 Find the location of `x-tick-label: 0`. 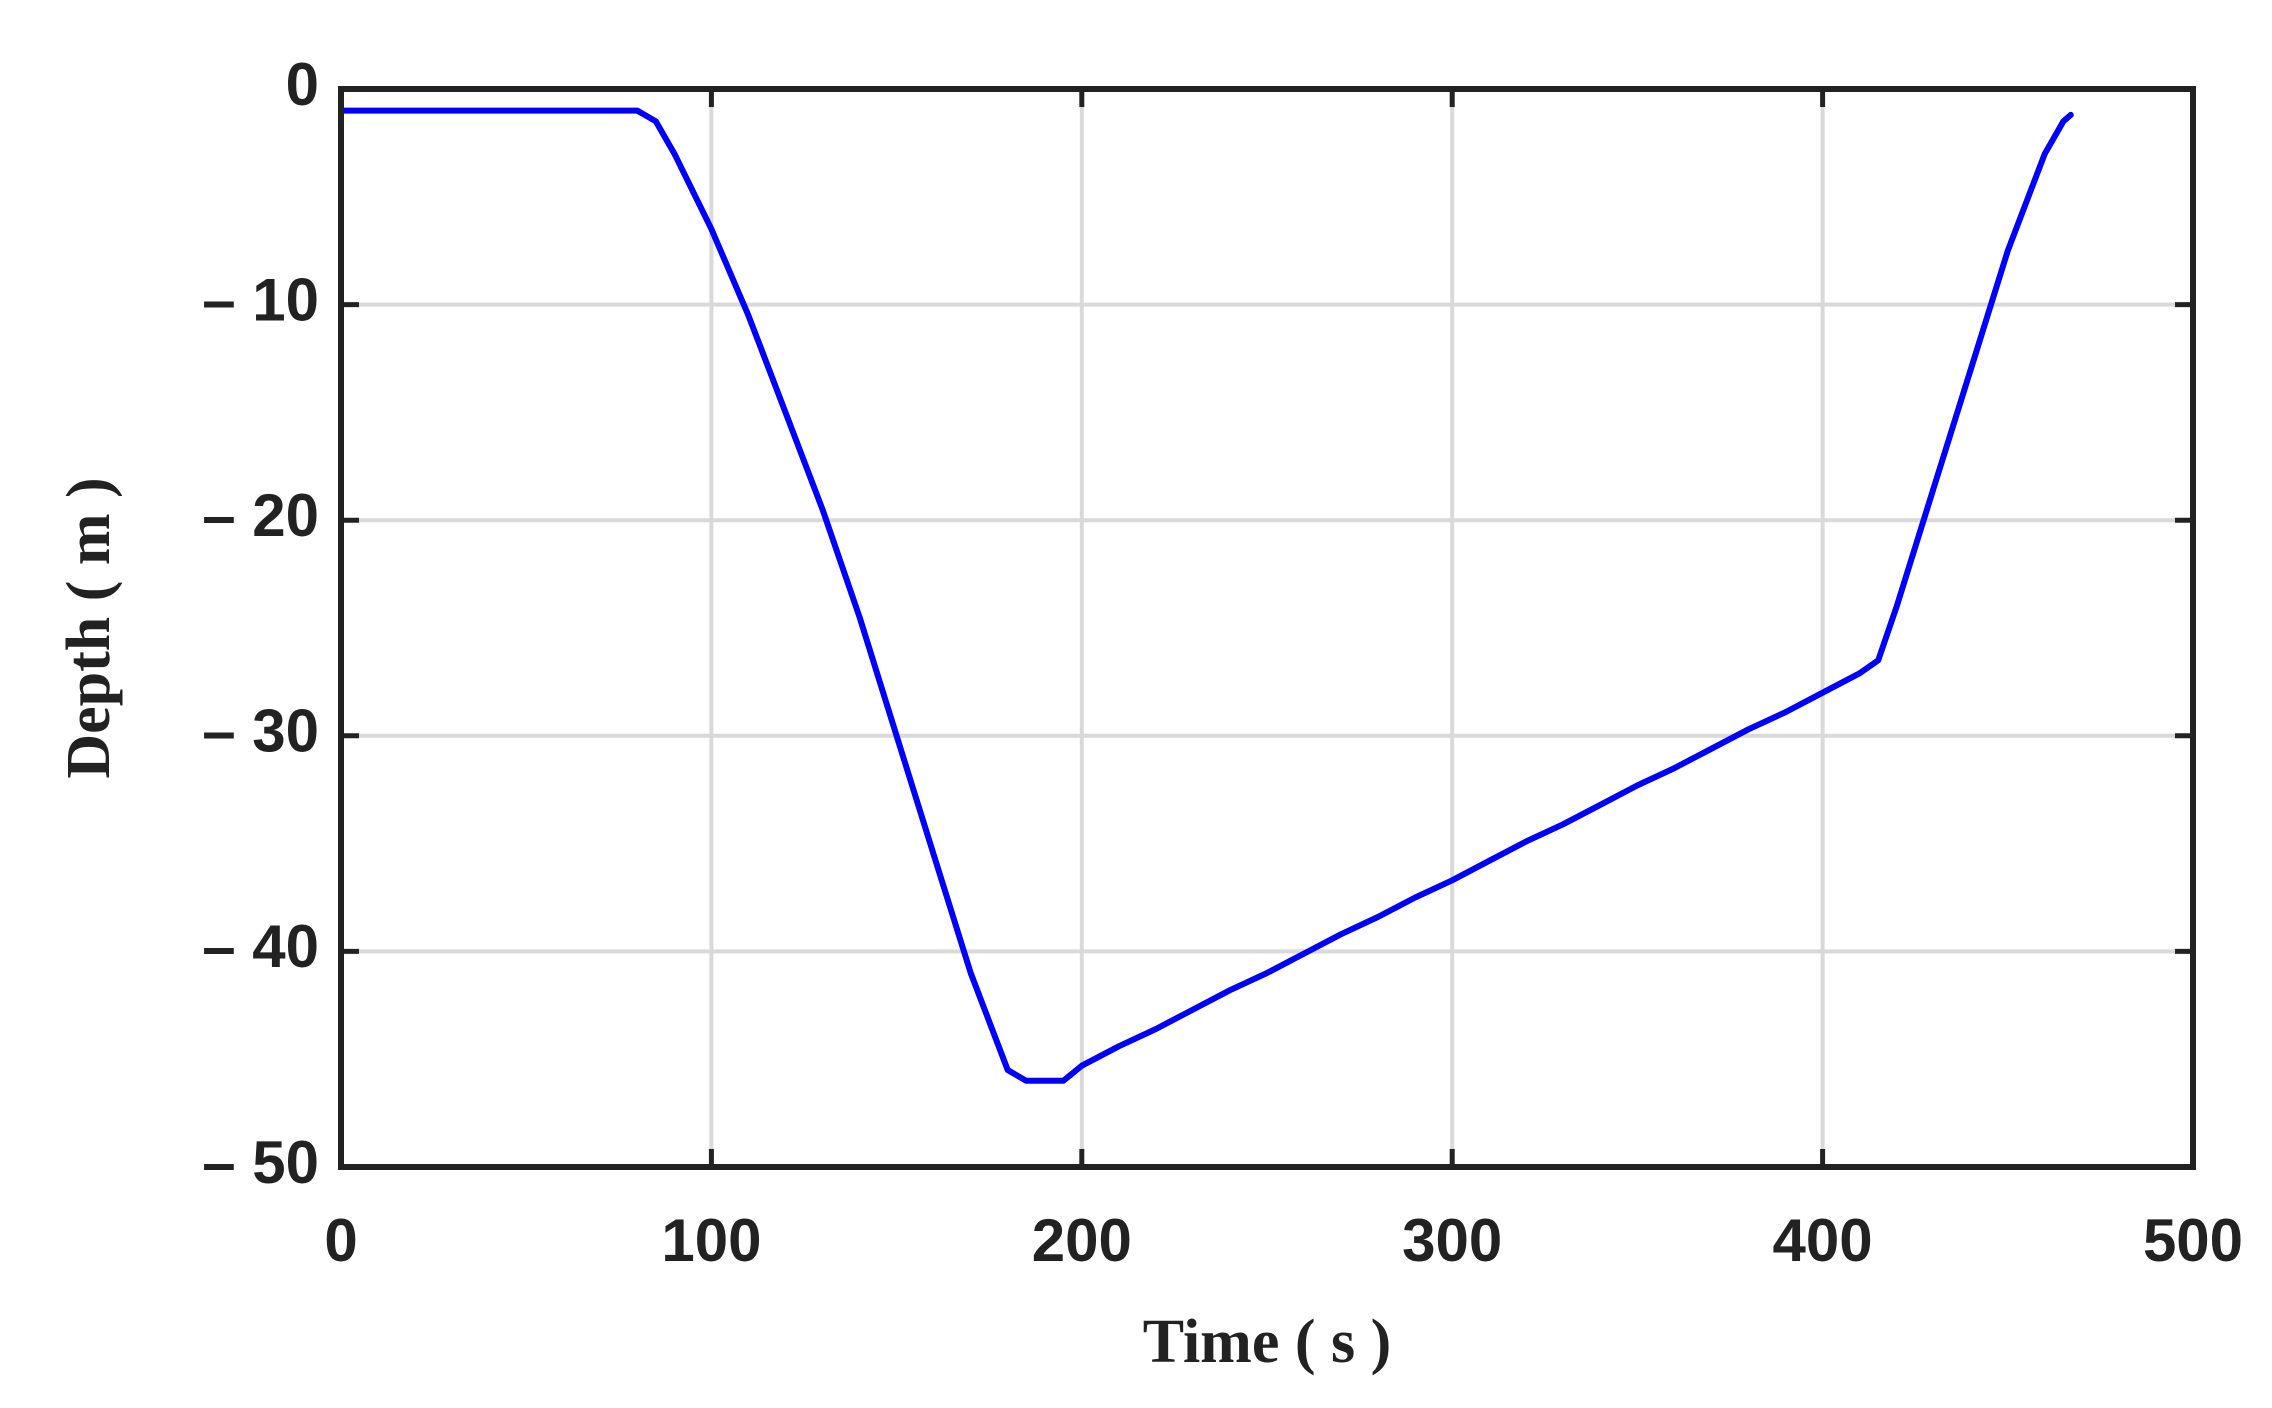

x-tick-label: 0 is located at coordinates (340, 1240).